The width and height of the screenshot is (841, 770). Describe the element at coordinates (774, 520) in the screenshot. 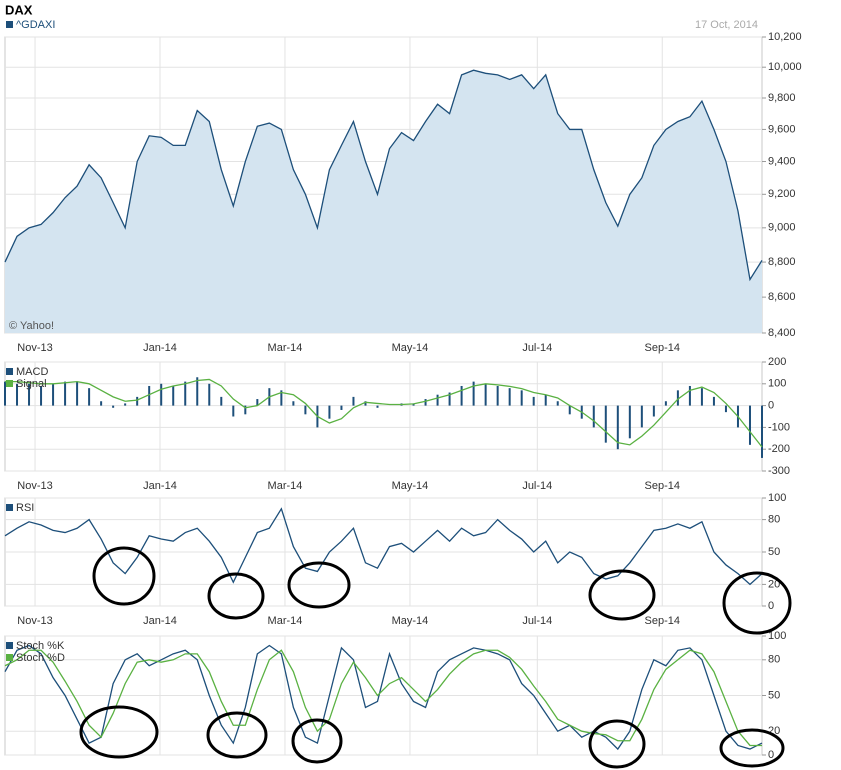

I see `y-tick-label: 80` at that location.